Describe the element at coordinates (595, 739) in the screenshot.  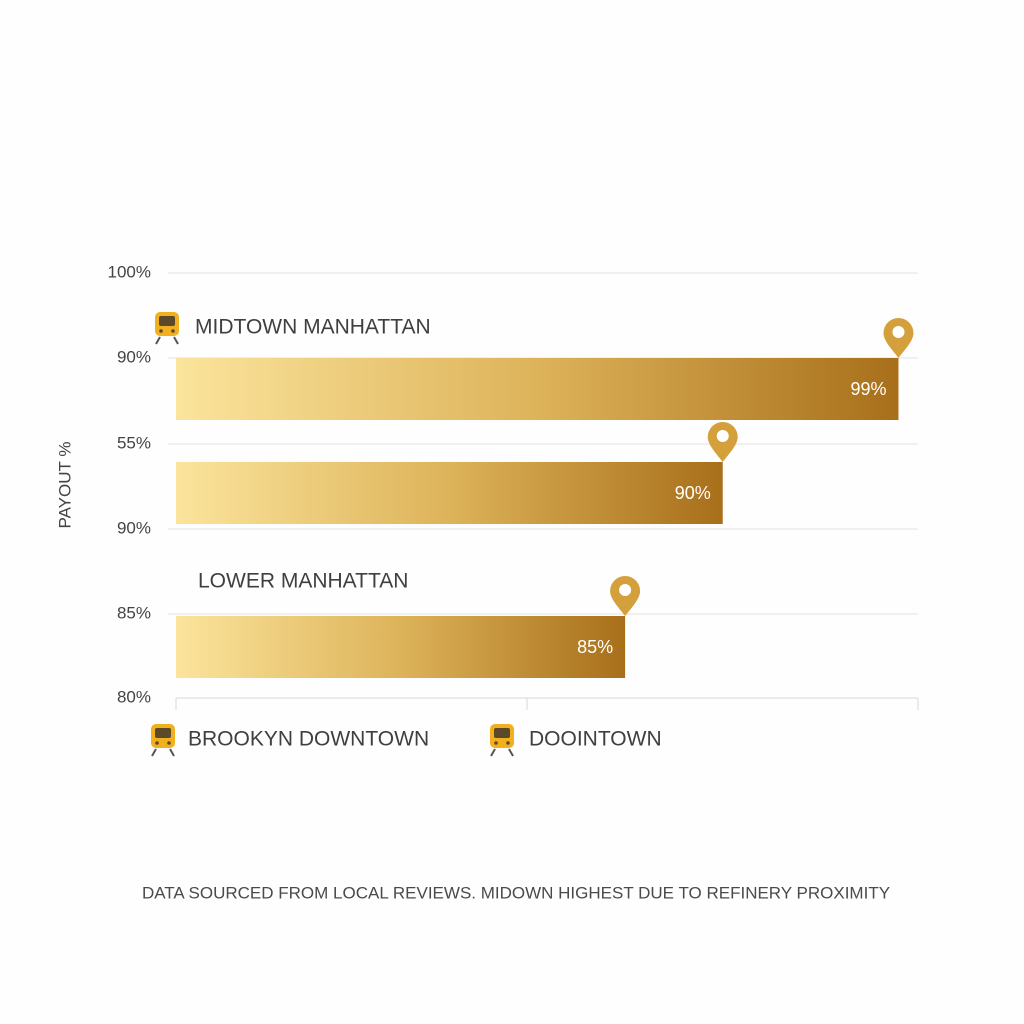
I see `legend-label: DOOINTOWN` at that location.